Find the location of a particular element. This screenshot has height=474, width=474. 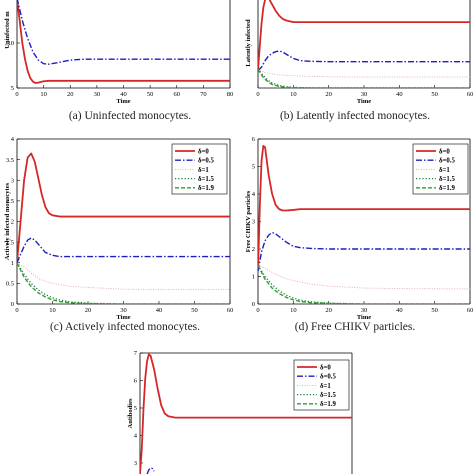

panel-e: 3 4 5 6 7 Antibodies δ=0 δ=0.5 δ=1 δ=1.5 δ=1.9 is located at coordinates (240, 412).